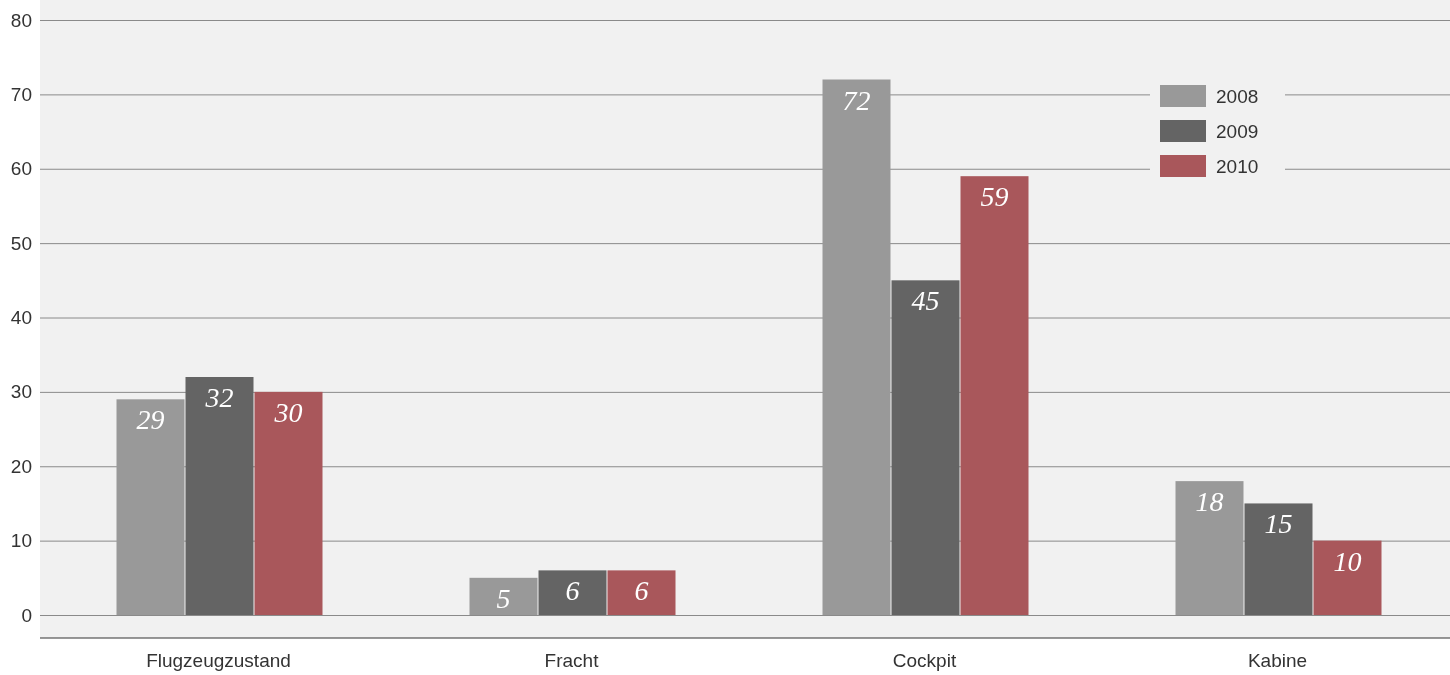 The image size is (1450, 675). Describe the element at coordinates (1209, 502) in the screenshot. I see `data-label: 18` at that location.